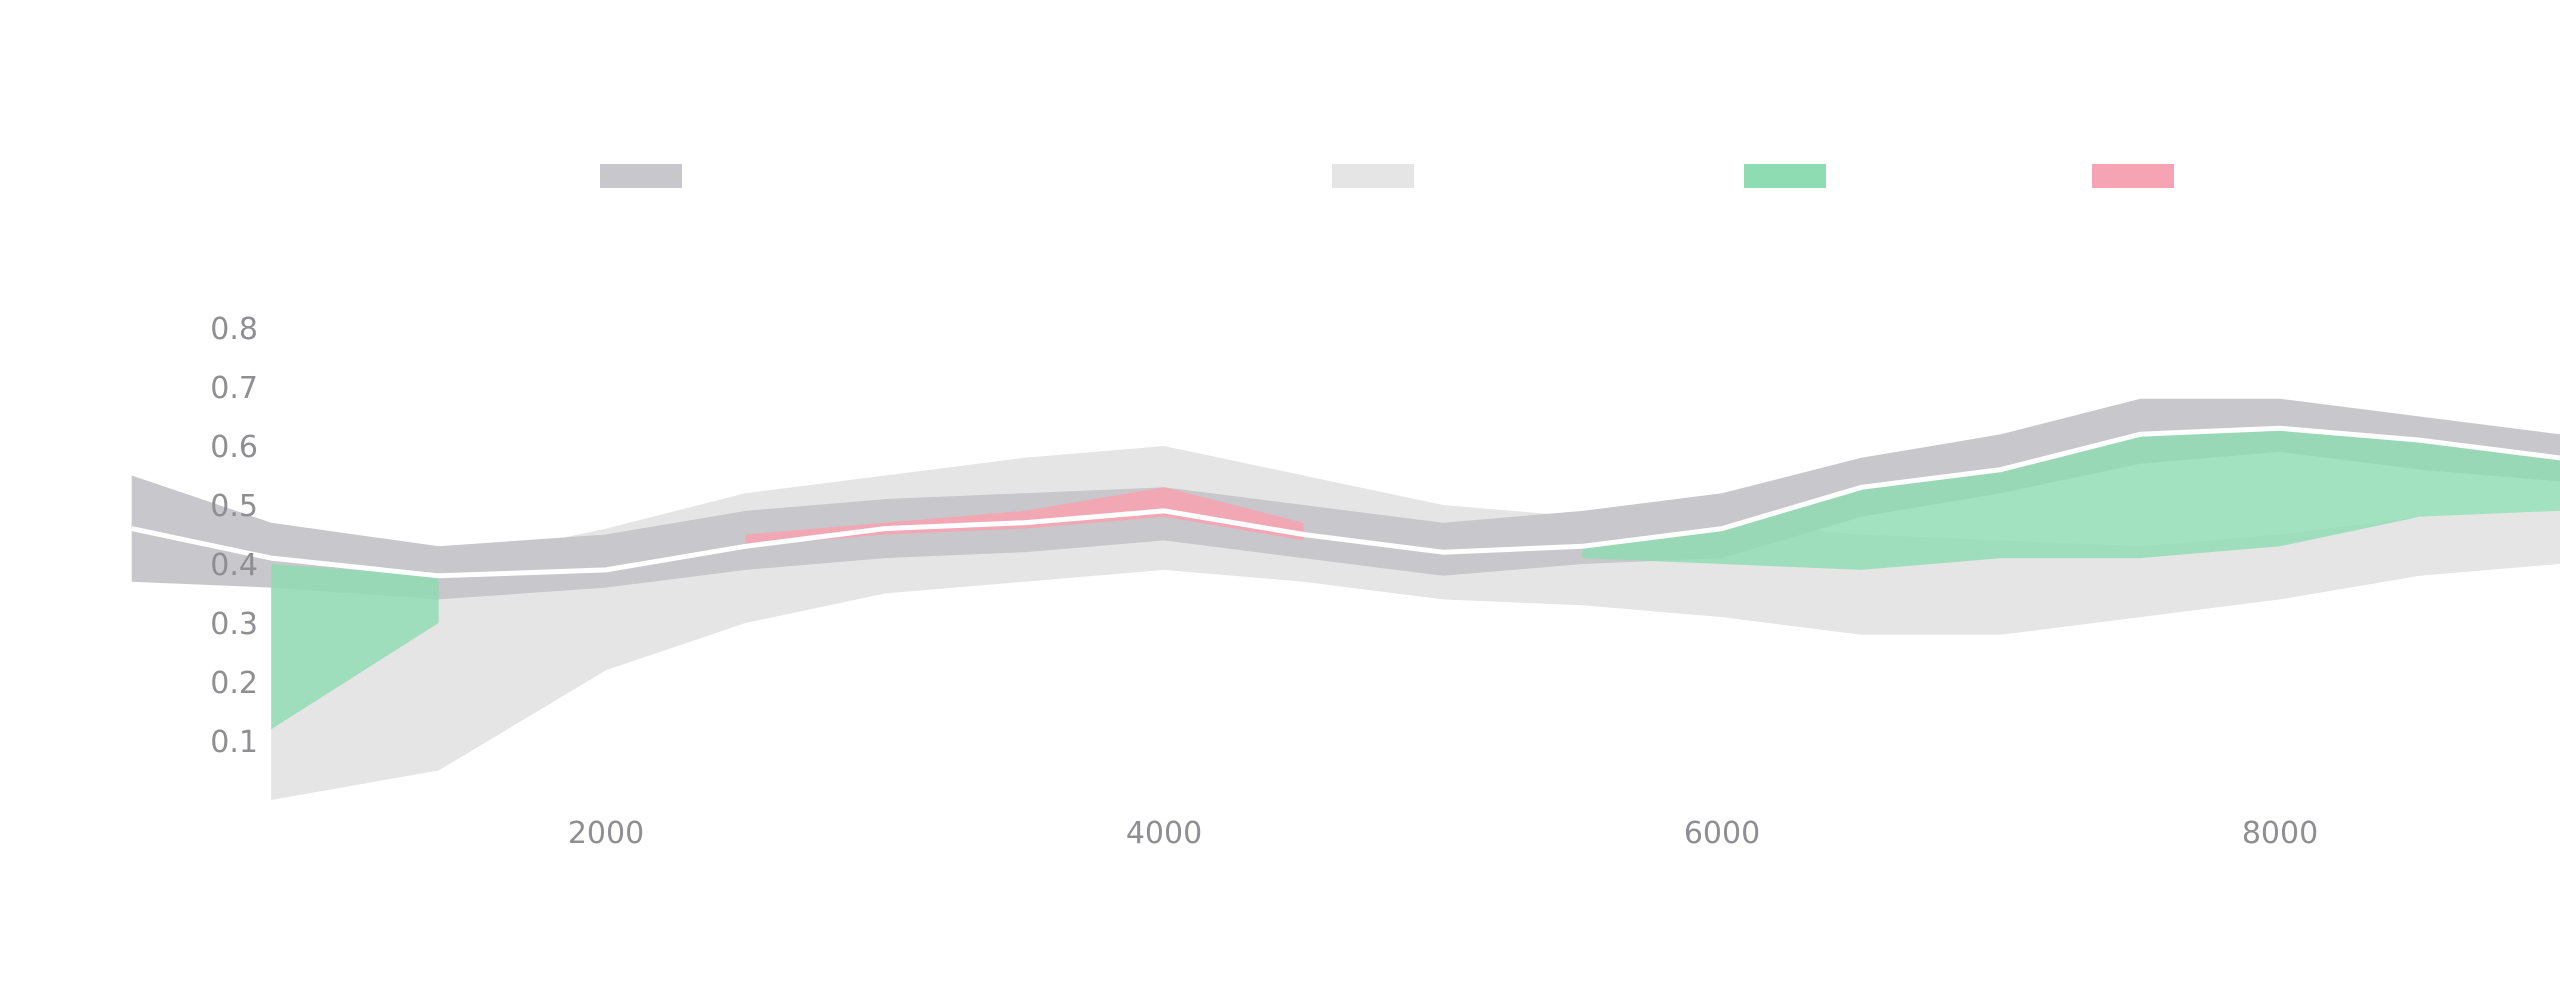  Describe the element at coordinates (1722, 833) in the screenshot. I see `x-tick-label: 6000` at that location.